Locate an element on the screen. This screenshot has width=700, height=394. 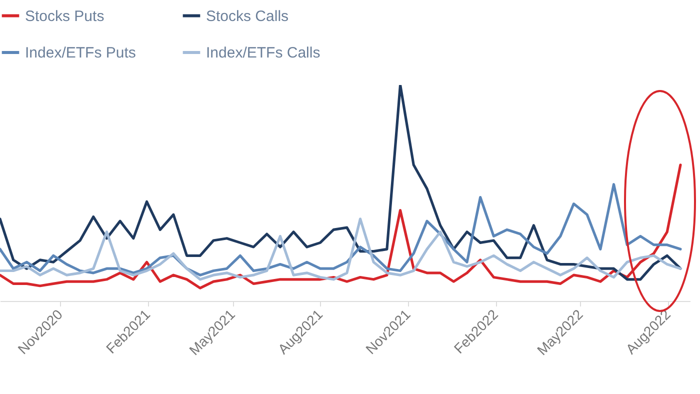
legend-label: Index/ETFs Puts is located at coordinates (80, 53).